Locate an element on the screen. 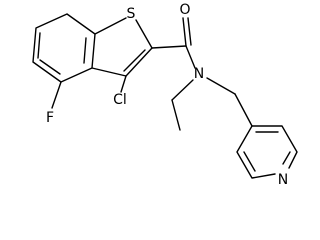  pyridine-ring is located at coordinates (267, 152).